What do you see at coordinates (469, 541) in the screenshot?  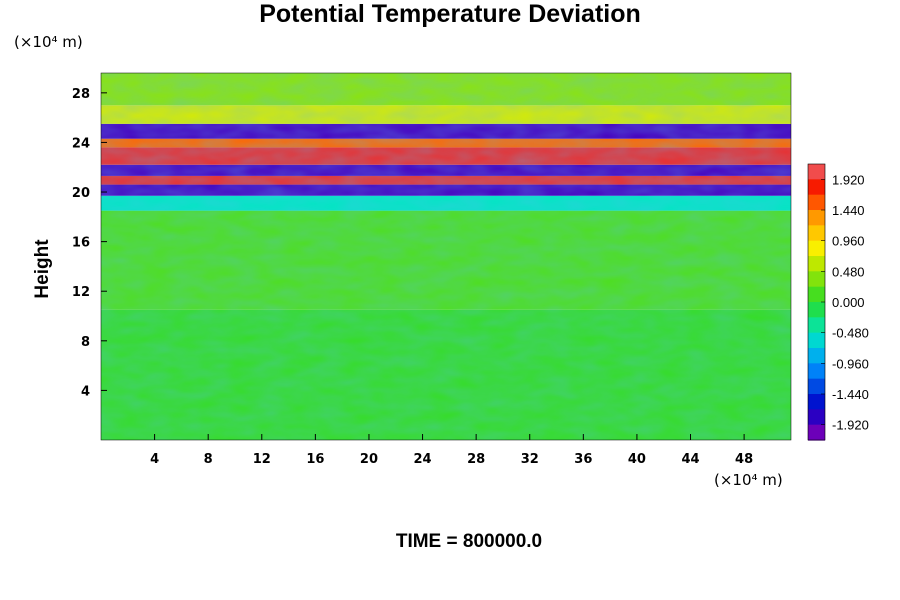 I see `time-label: TIME = 800000.0` at bounding box center [469, 541].